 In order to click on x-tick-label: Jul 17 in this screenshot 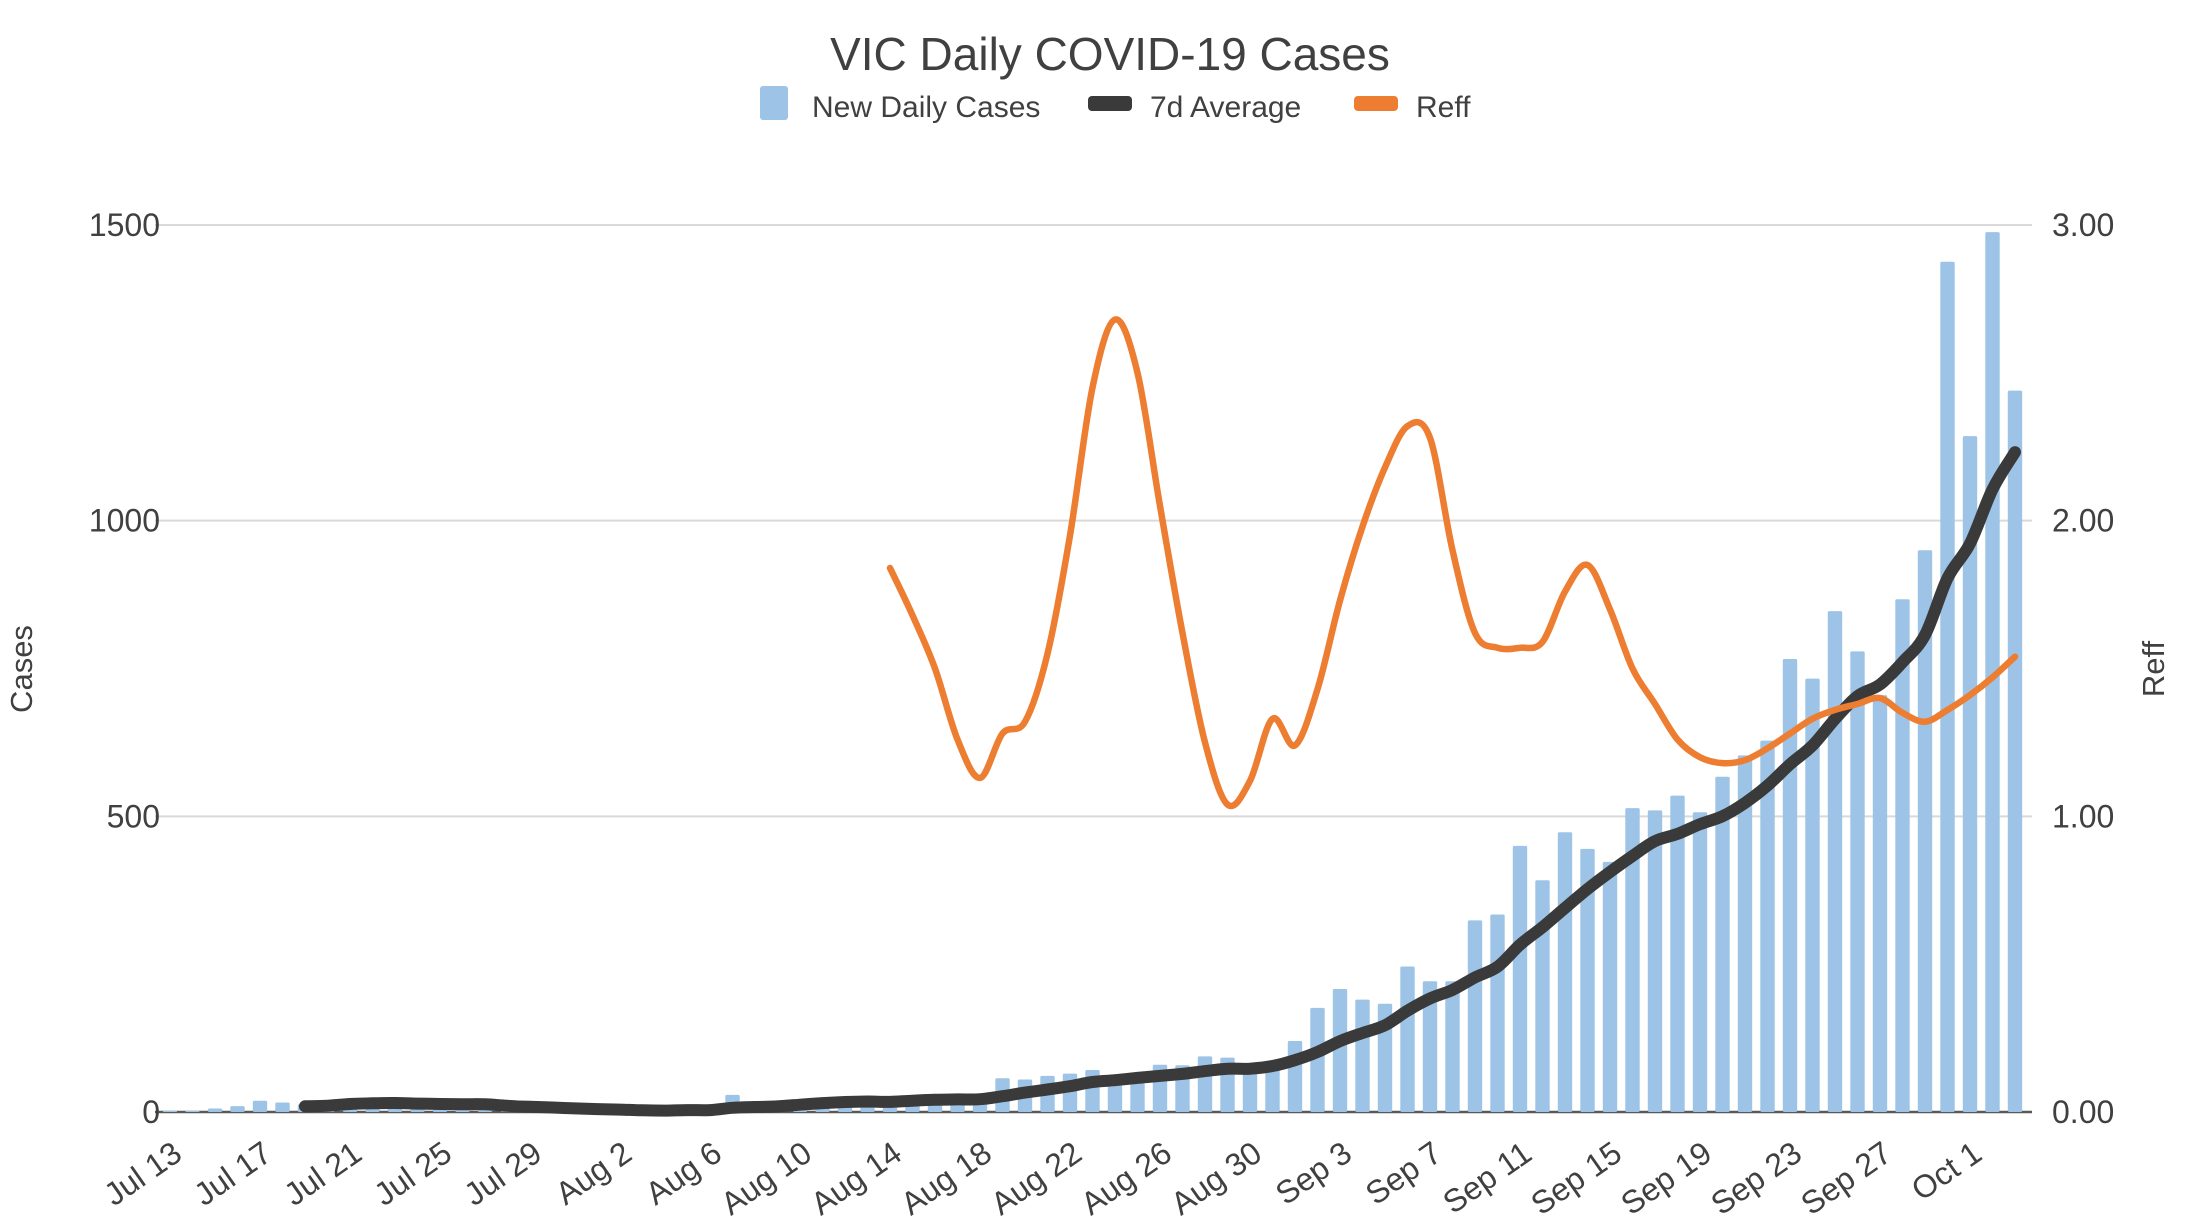, I will do `click(232, 1173)`.